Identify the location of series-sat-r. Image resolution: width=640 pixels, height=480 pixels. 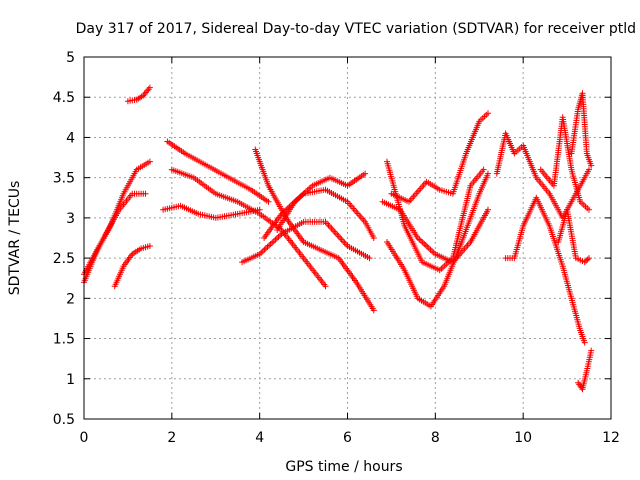
(564, 163).